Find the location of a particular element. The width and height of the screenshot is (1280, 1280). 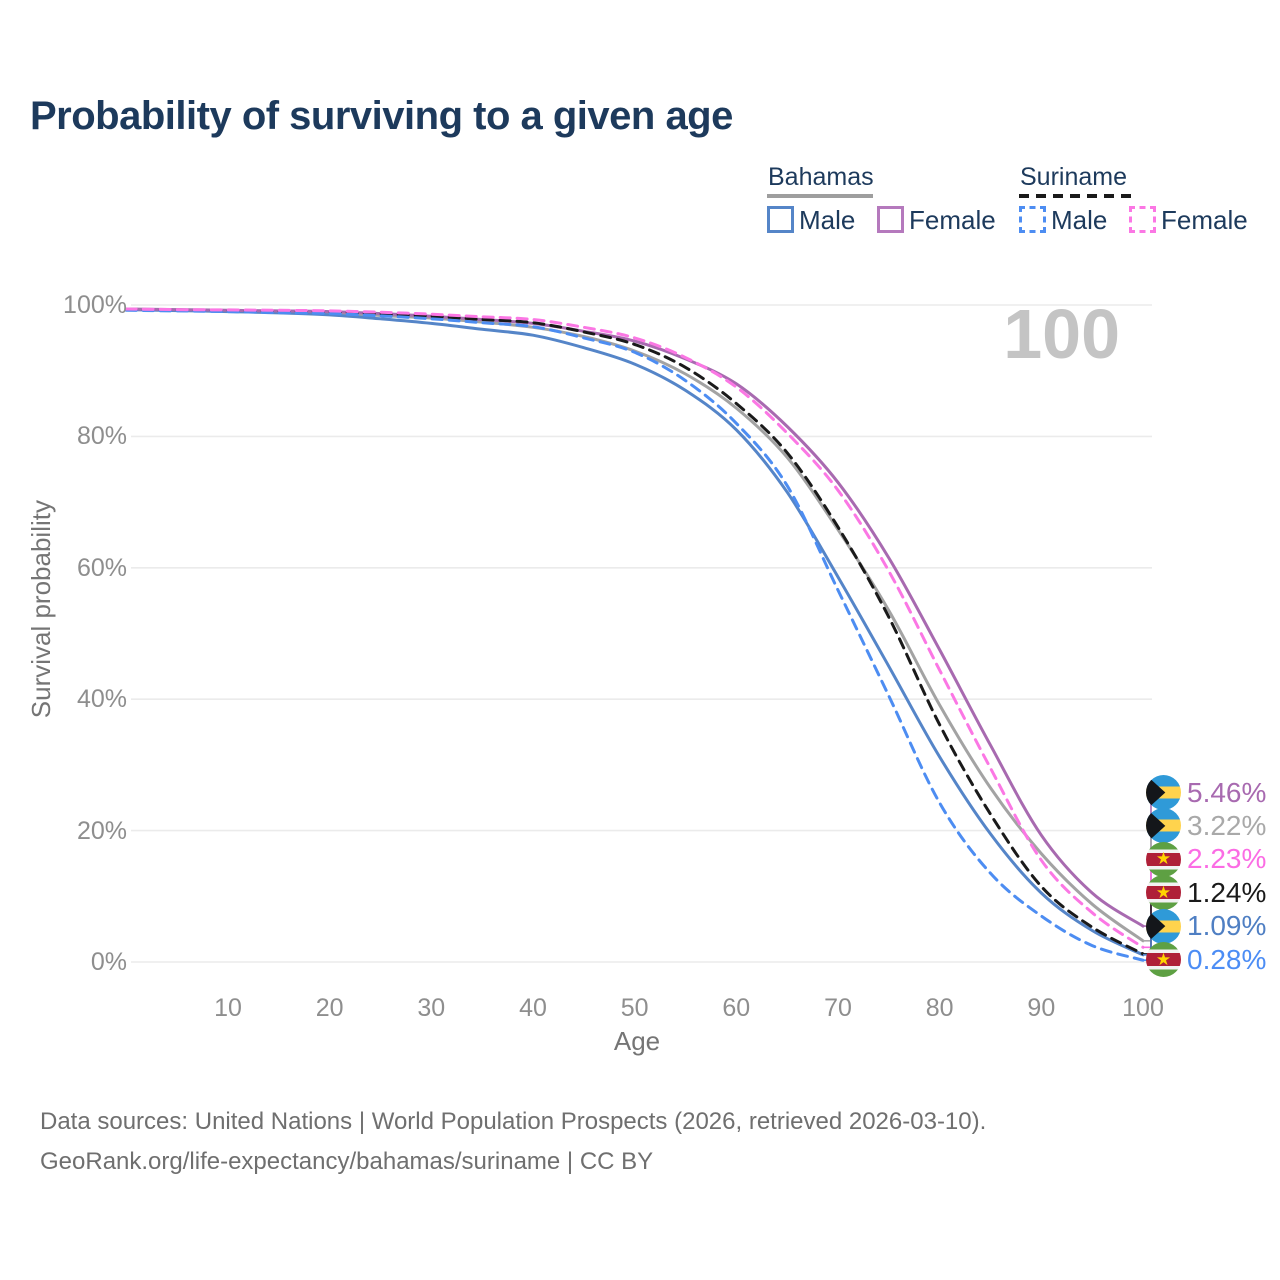

x-tick-70: 70 is located at coordinates (838, 1008).